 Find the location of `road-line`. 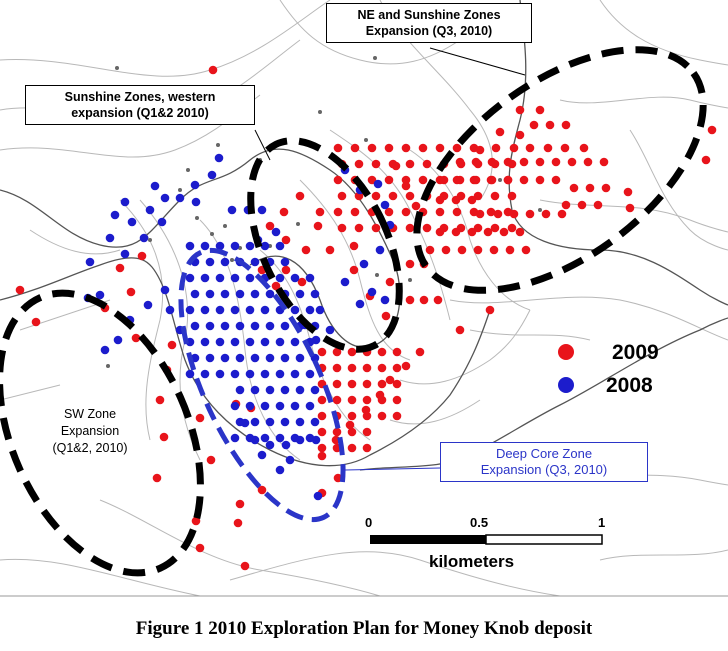

road-line is located at coordinates (618, 153).